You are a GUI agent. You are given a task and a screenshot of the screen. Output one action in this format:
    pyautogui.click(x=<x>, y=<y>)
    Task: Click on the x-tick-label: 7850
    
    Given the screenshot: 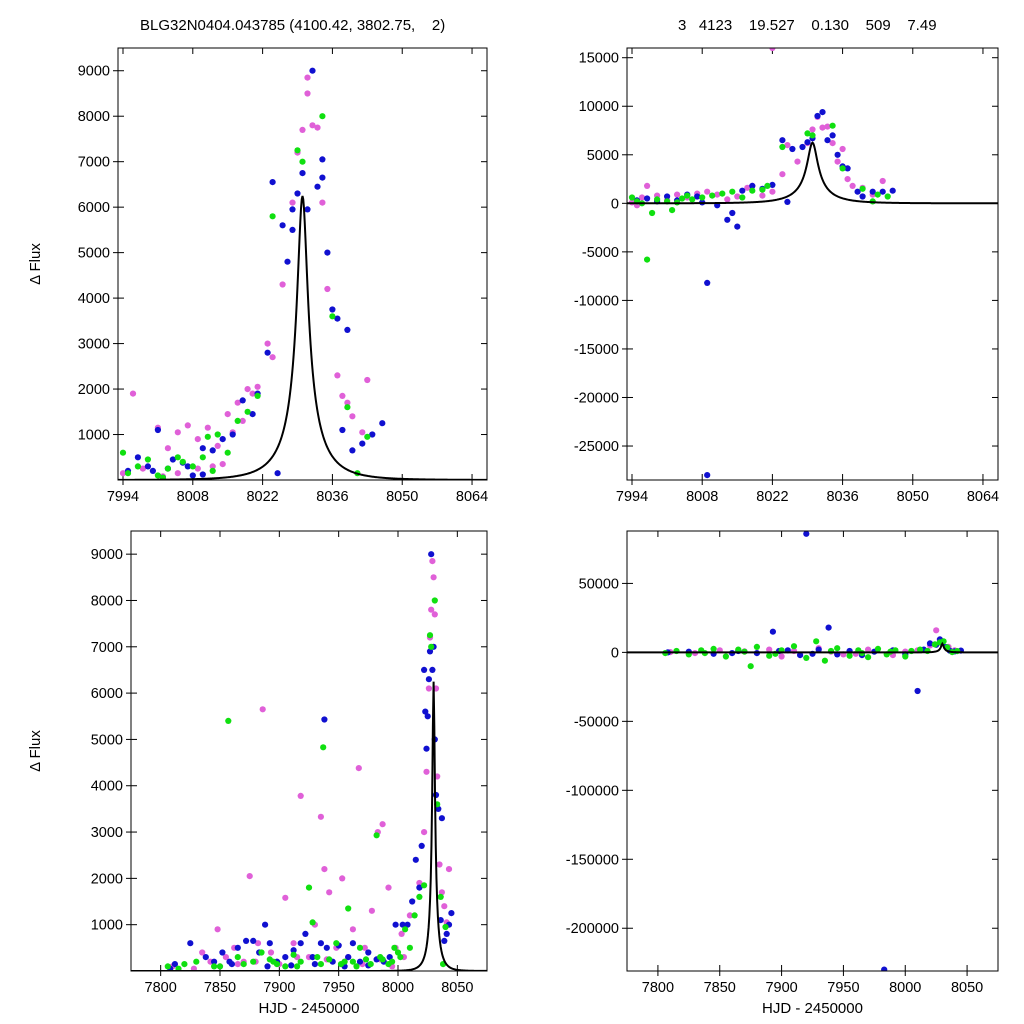 What is the action you would take?
    pyautogui.click(x=220, y=988)
    